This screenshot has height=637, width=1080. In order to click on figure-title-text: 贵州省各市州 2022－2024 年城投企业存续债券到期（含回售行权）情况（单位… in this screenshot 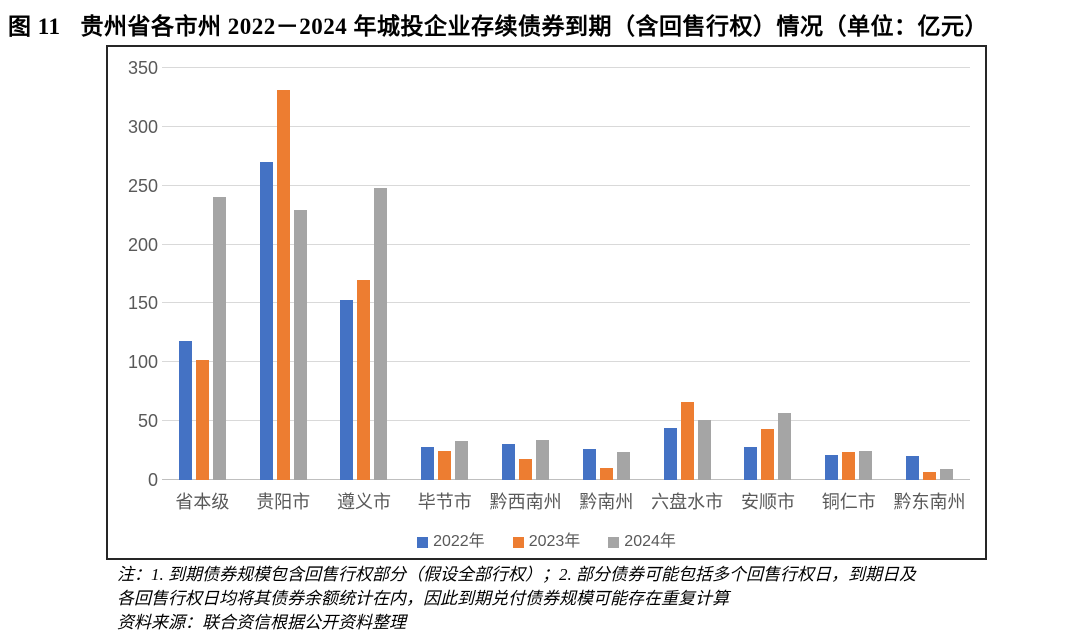, I will do `click(534, 26)`.